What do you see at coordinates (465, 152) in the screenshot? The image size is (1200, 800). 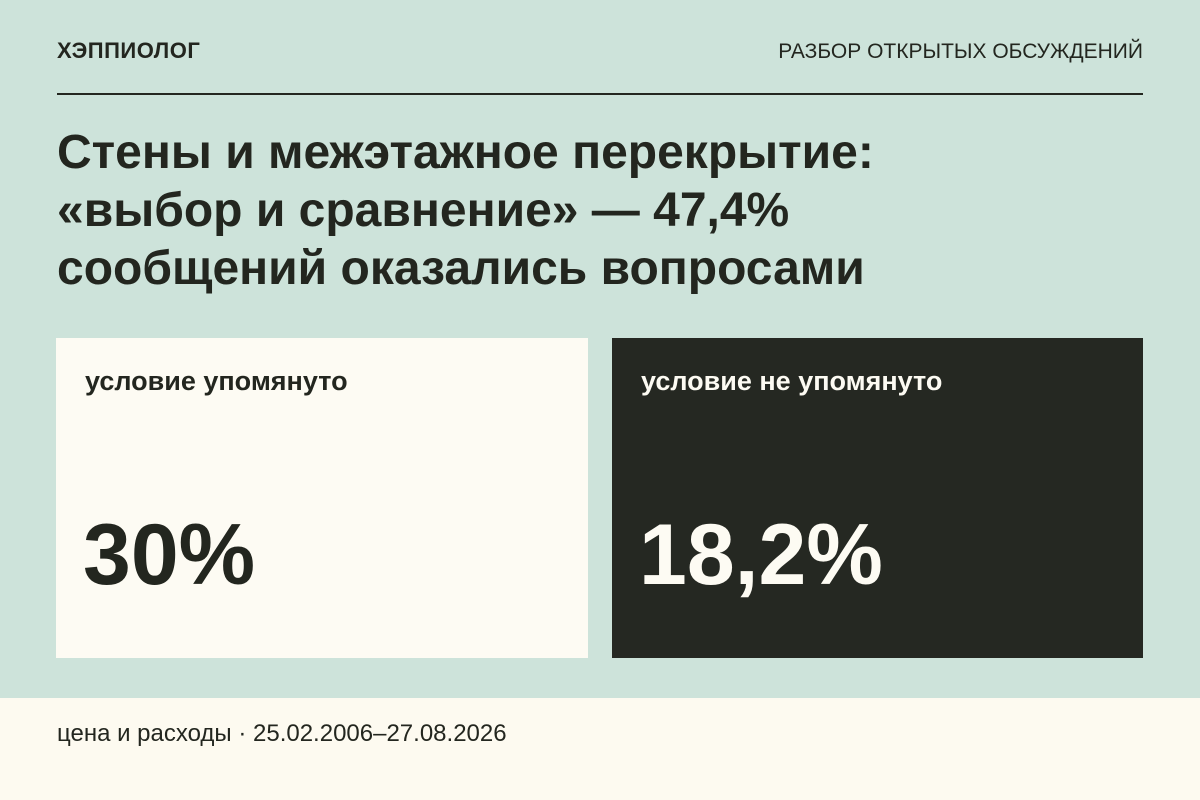 I see `title-line: Стены и межэтажное перекрытие:` at bounding box center [465, 152].